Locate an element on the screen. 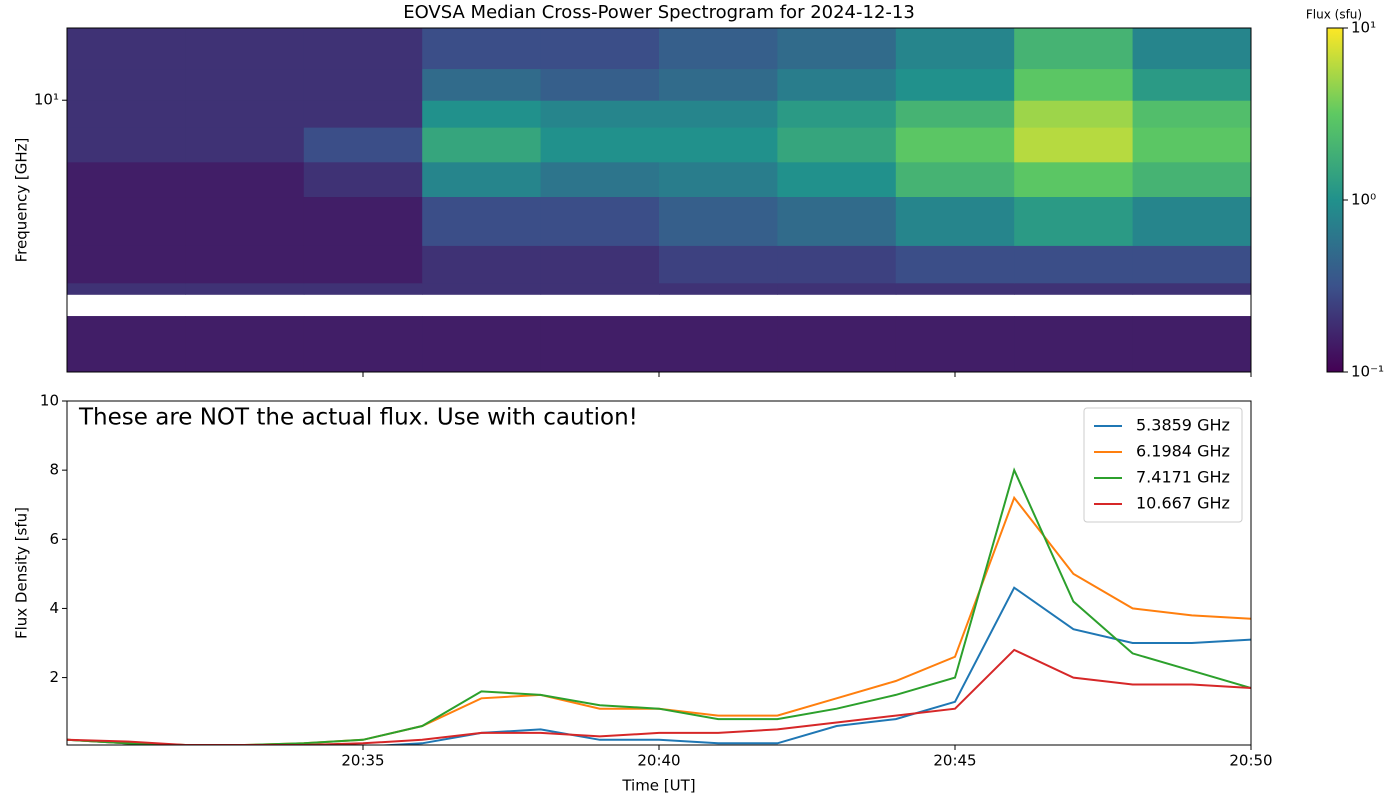 Image resolution: width=1400 pixels, height=800 pixels. y-axis-label: Flux Density [sfu] is located at coordinates (22, 573).